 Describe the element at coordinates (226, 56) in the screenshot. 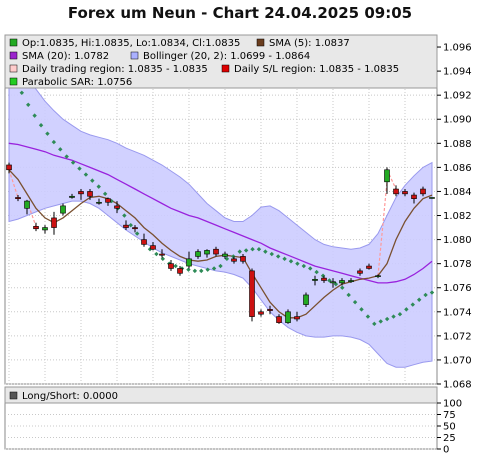

I see `legend-label: Bollinger (20, 2): 1.0699 - 1.0864` at that location.